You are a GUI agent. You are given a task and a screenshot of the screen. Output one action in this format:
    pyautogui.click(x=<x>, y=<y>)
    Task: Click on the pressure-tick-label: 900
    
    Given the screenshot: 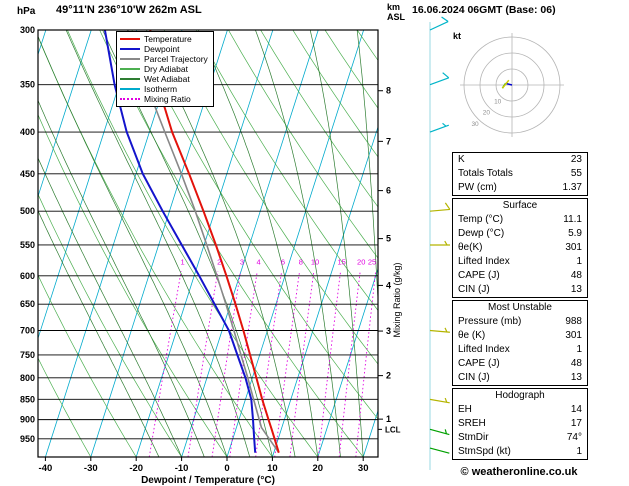 What is the action you would take?
    pyautogui.click(x=27, y=420)
    